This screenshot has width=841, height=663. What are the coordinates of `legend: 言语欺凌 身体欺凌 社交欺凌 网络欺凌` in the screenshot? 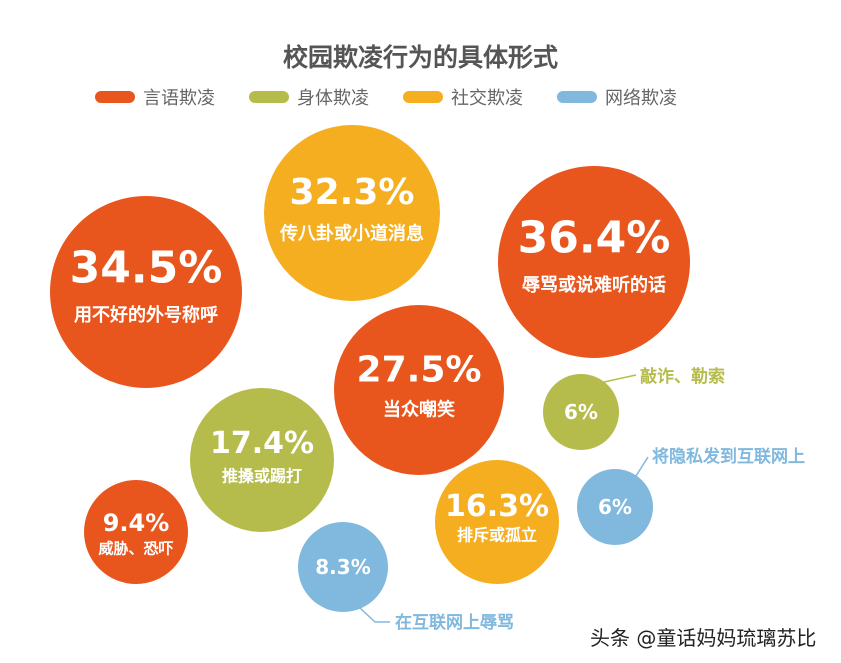 It's located at (386, 97).